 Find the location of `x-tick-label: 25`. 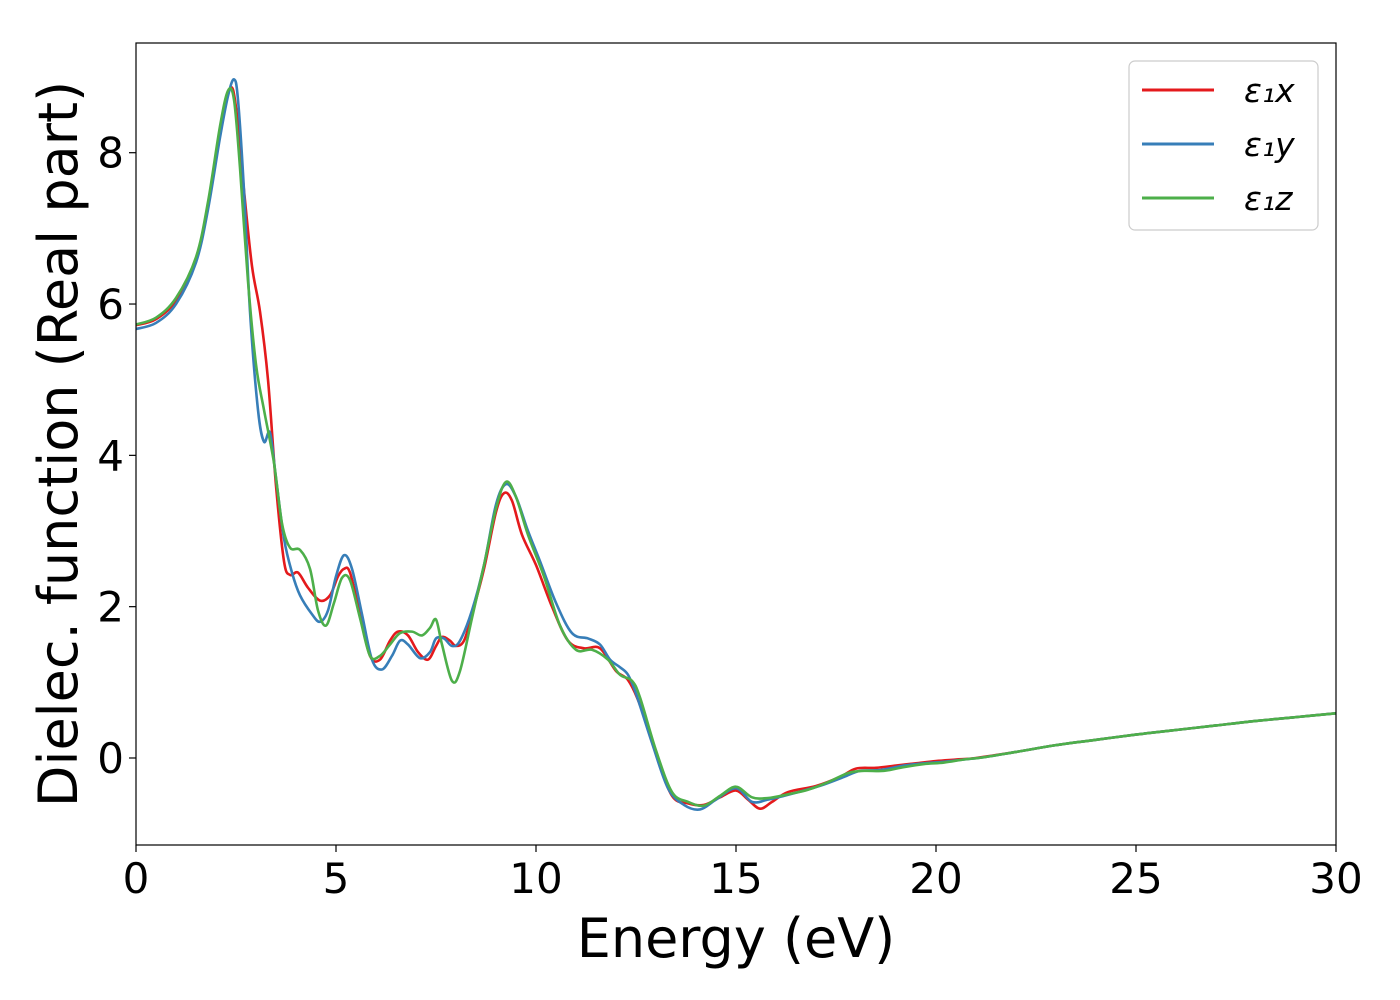

x-tick-label: 25 is located at coordinates (1135, 878).